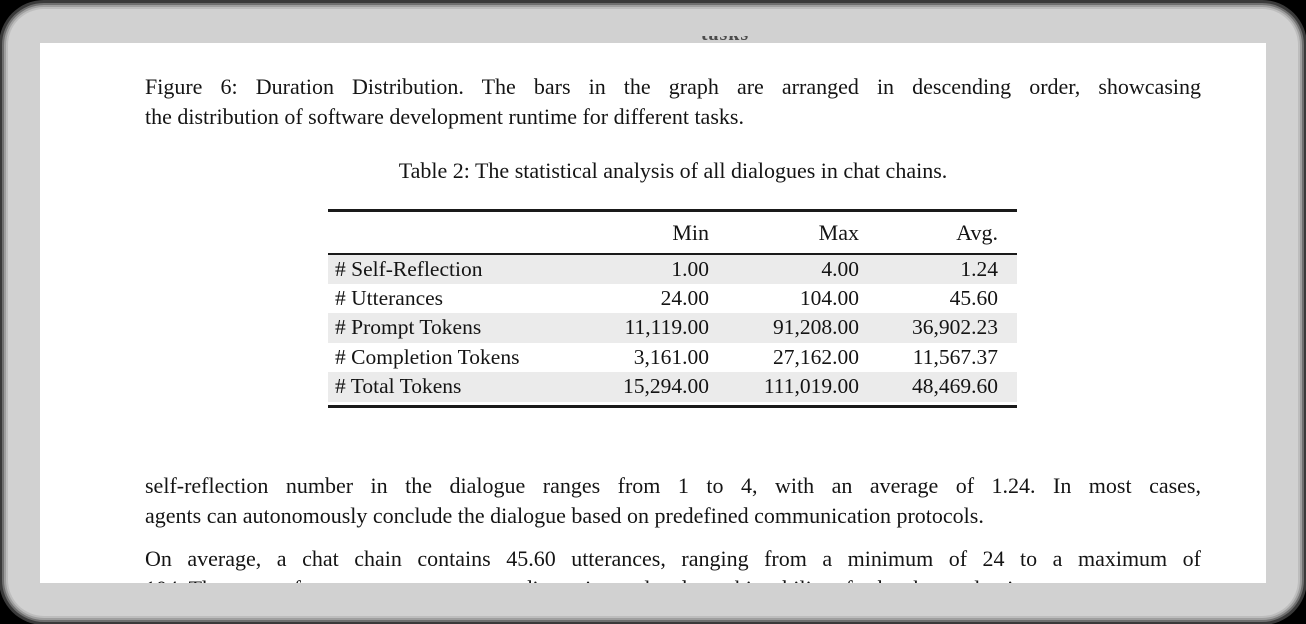 This screenshot has width=1306, height=624. Describe the element at coordinates (784, 233) in the screenshot. I see `col-header-max: Max` at that location.